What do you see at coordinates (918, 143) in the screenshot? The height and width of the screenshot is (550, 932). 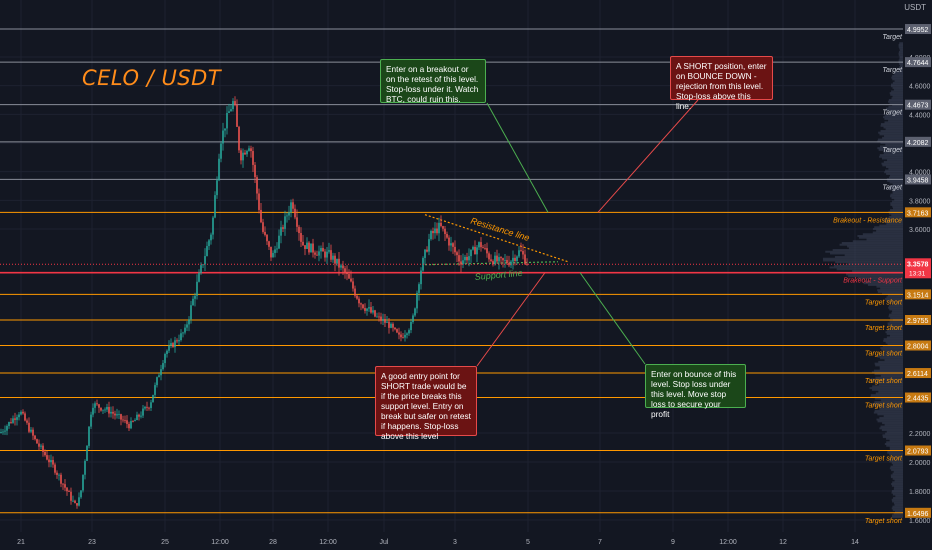 I see `price-tag-3: 4.2082` at bounding box center [918, 143].